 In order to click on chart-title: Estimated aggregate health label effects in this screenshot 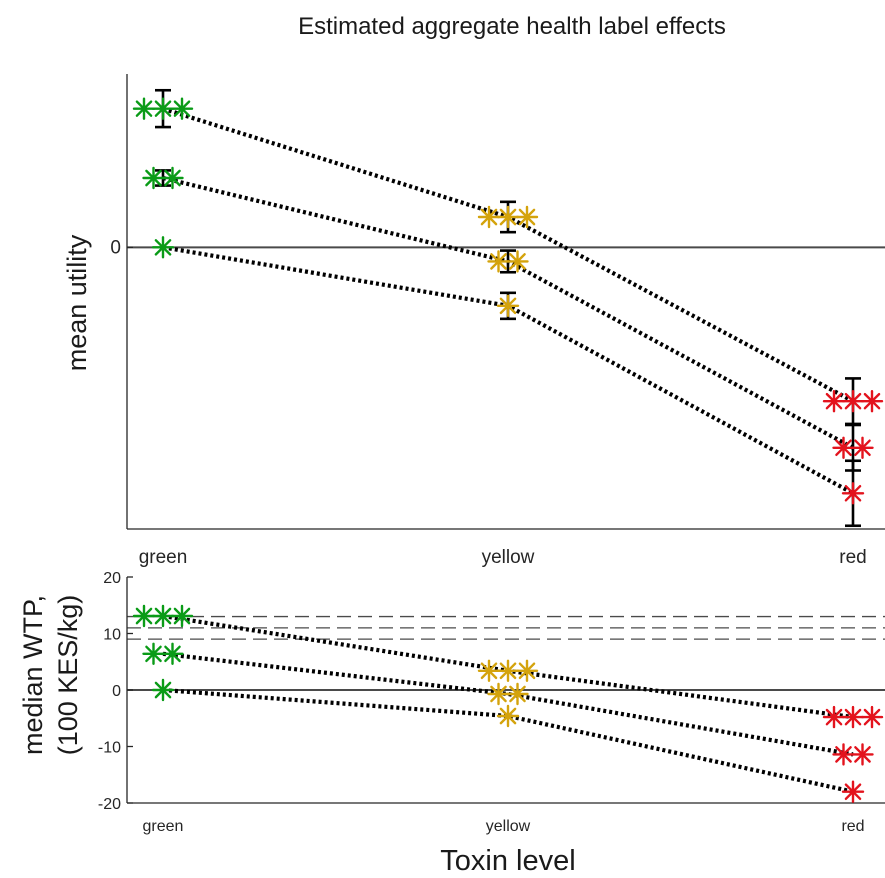, I will do `click(512, 26)`.